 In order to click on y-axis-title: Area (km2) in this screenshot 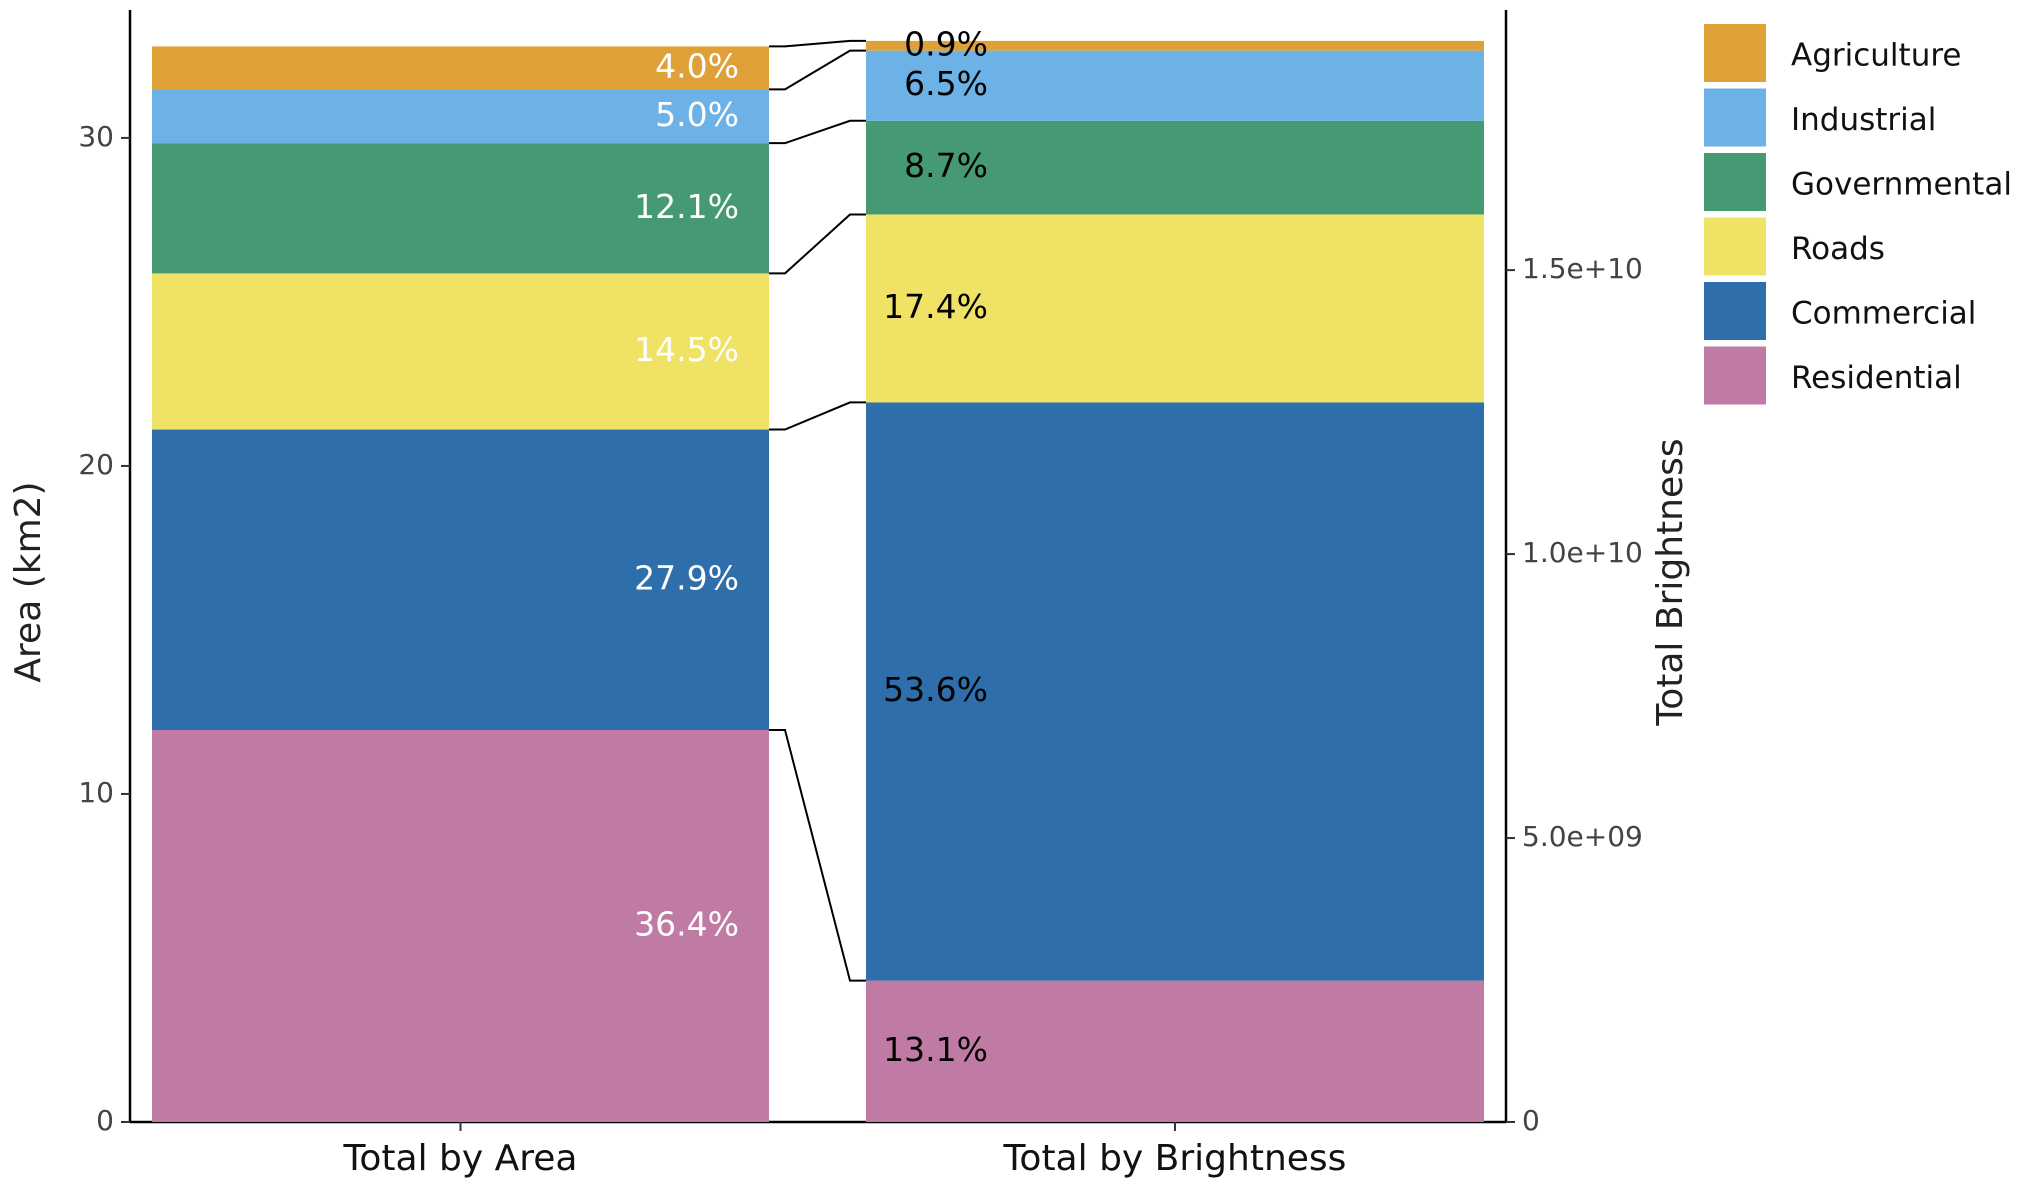, I will do `click(28, 581)`.